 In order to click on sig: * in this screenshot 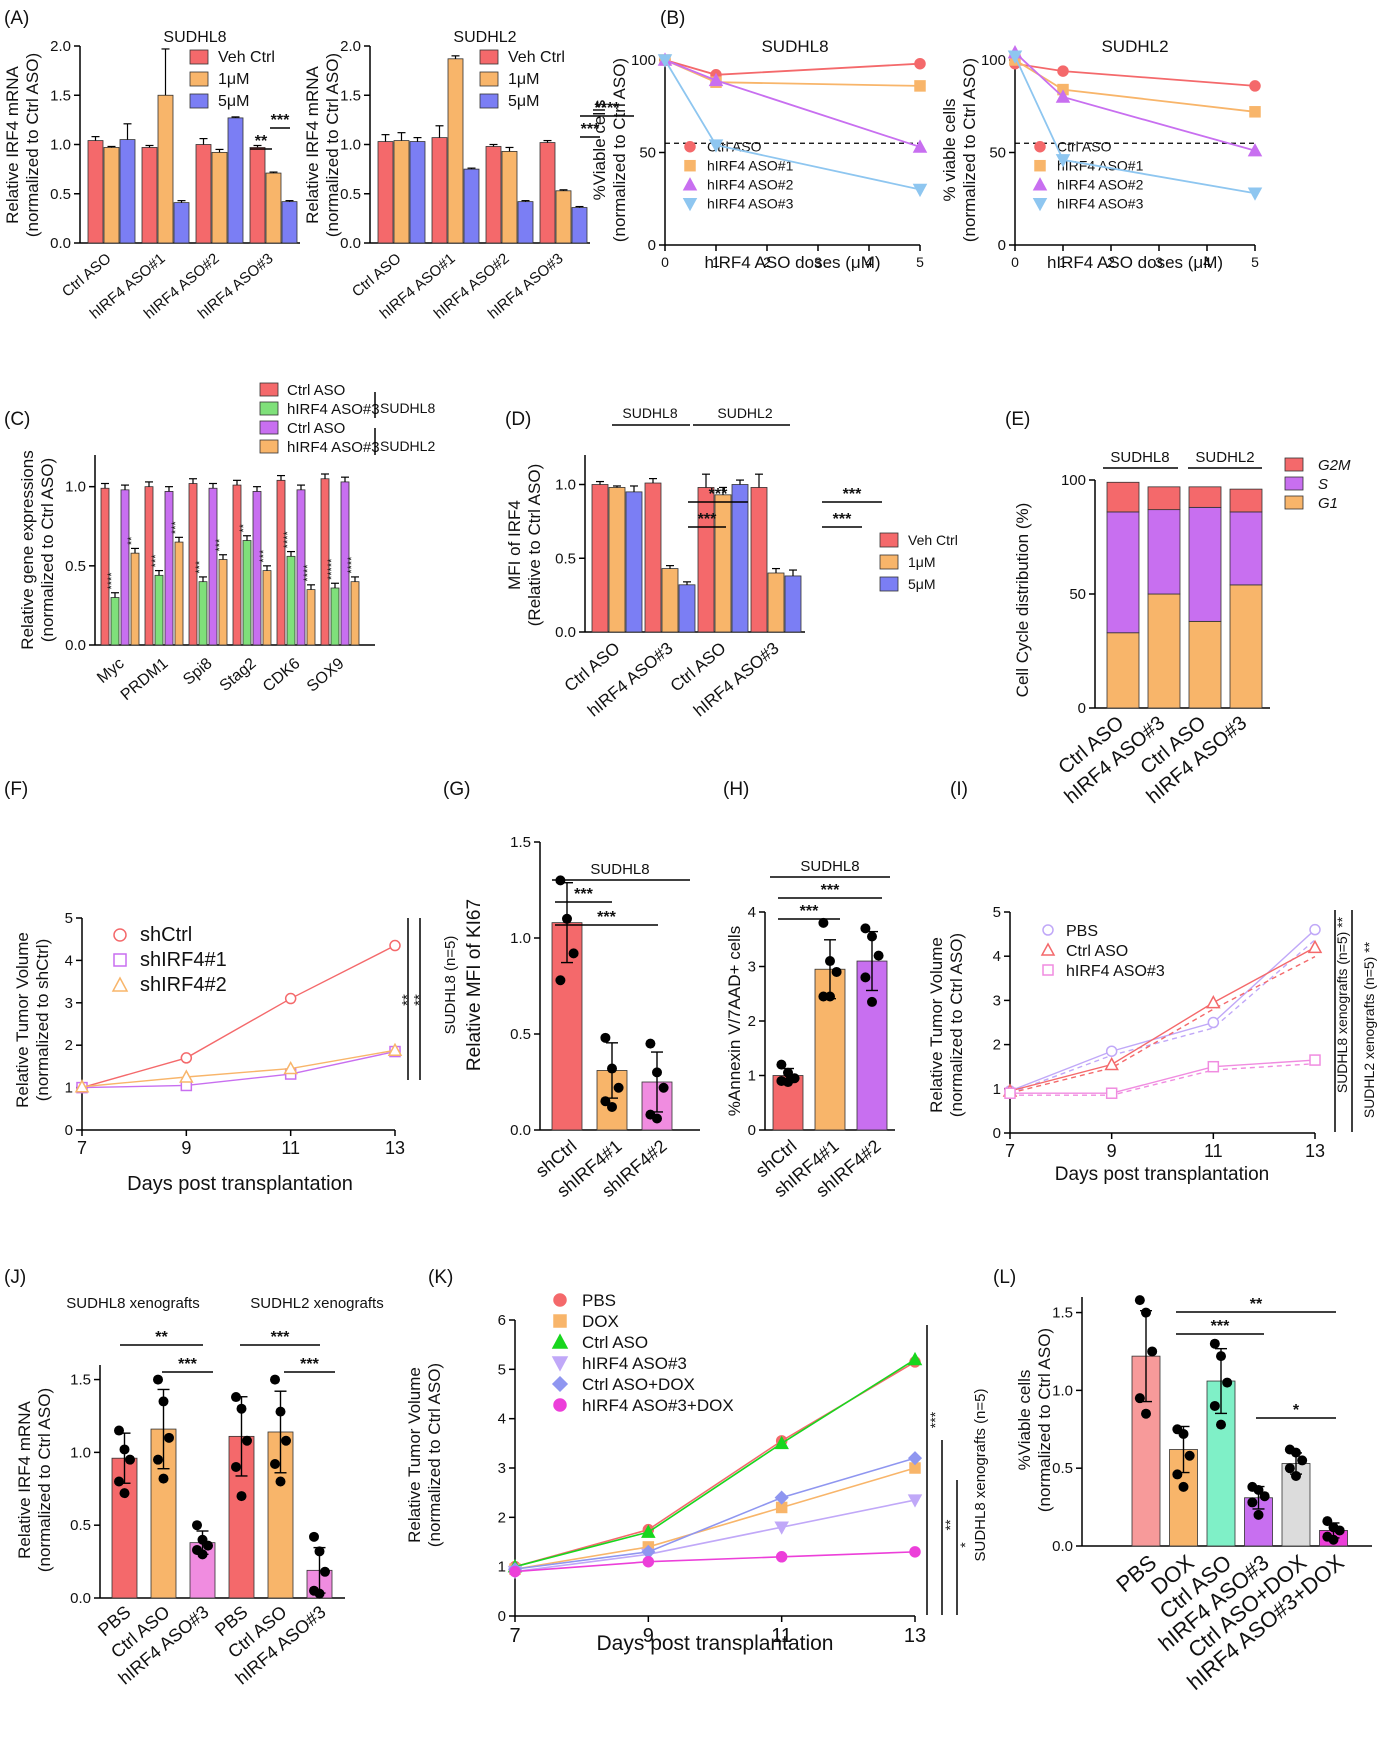, I will do `click(1296, 1410)`.